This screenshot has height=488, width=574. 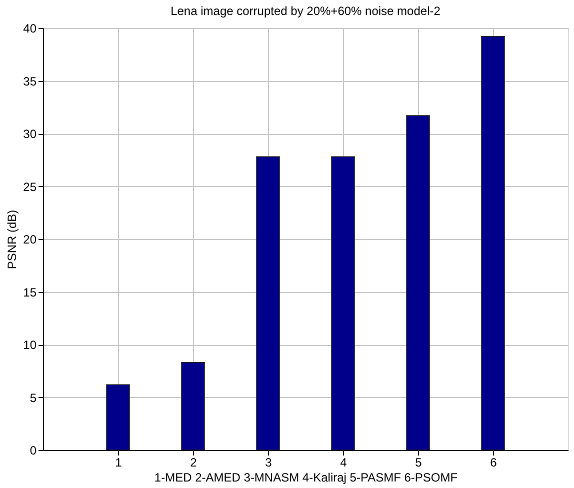 What do you see at coordinates (12, 240) in the screenshot?
I see `y-axis-title: PSNR (dB)` at bounding box center [12, 240].